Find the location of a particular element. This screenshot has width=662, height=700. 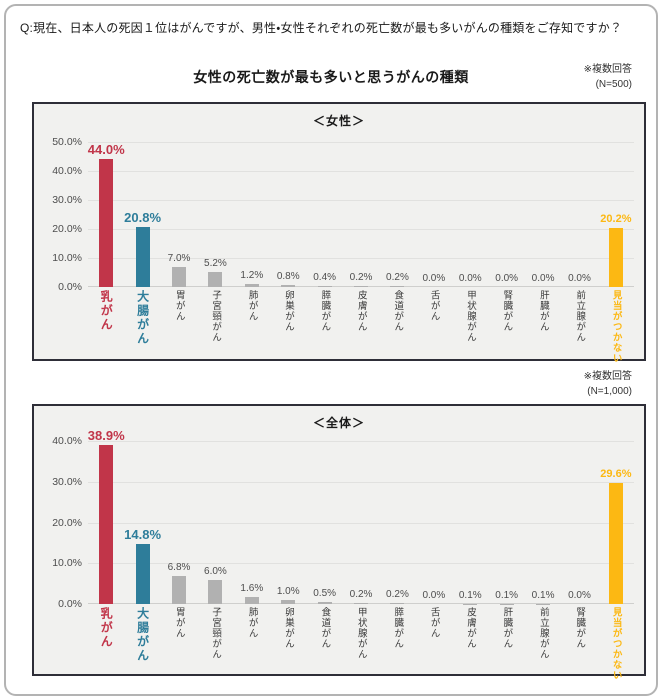

bar-column: 0.8% is located at coordinates (288, 214).